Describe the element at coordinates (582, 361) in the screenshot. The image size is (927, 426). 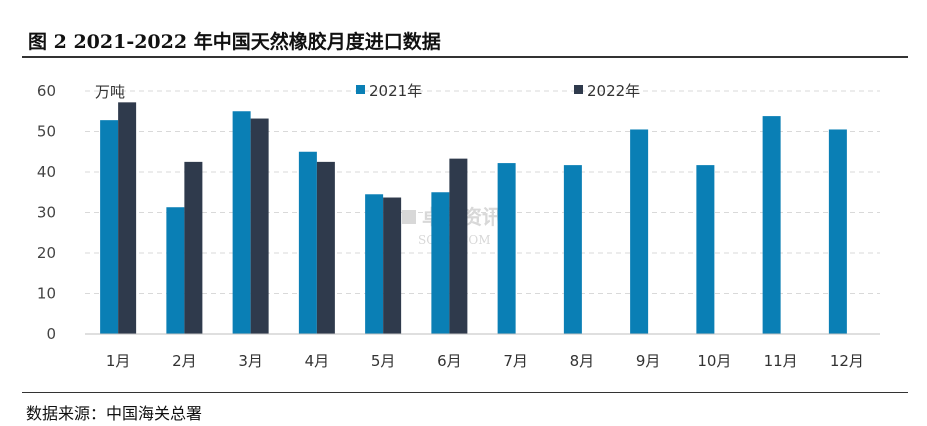
I see `x-tick-label: 8月` at that location.